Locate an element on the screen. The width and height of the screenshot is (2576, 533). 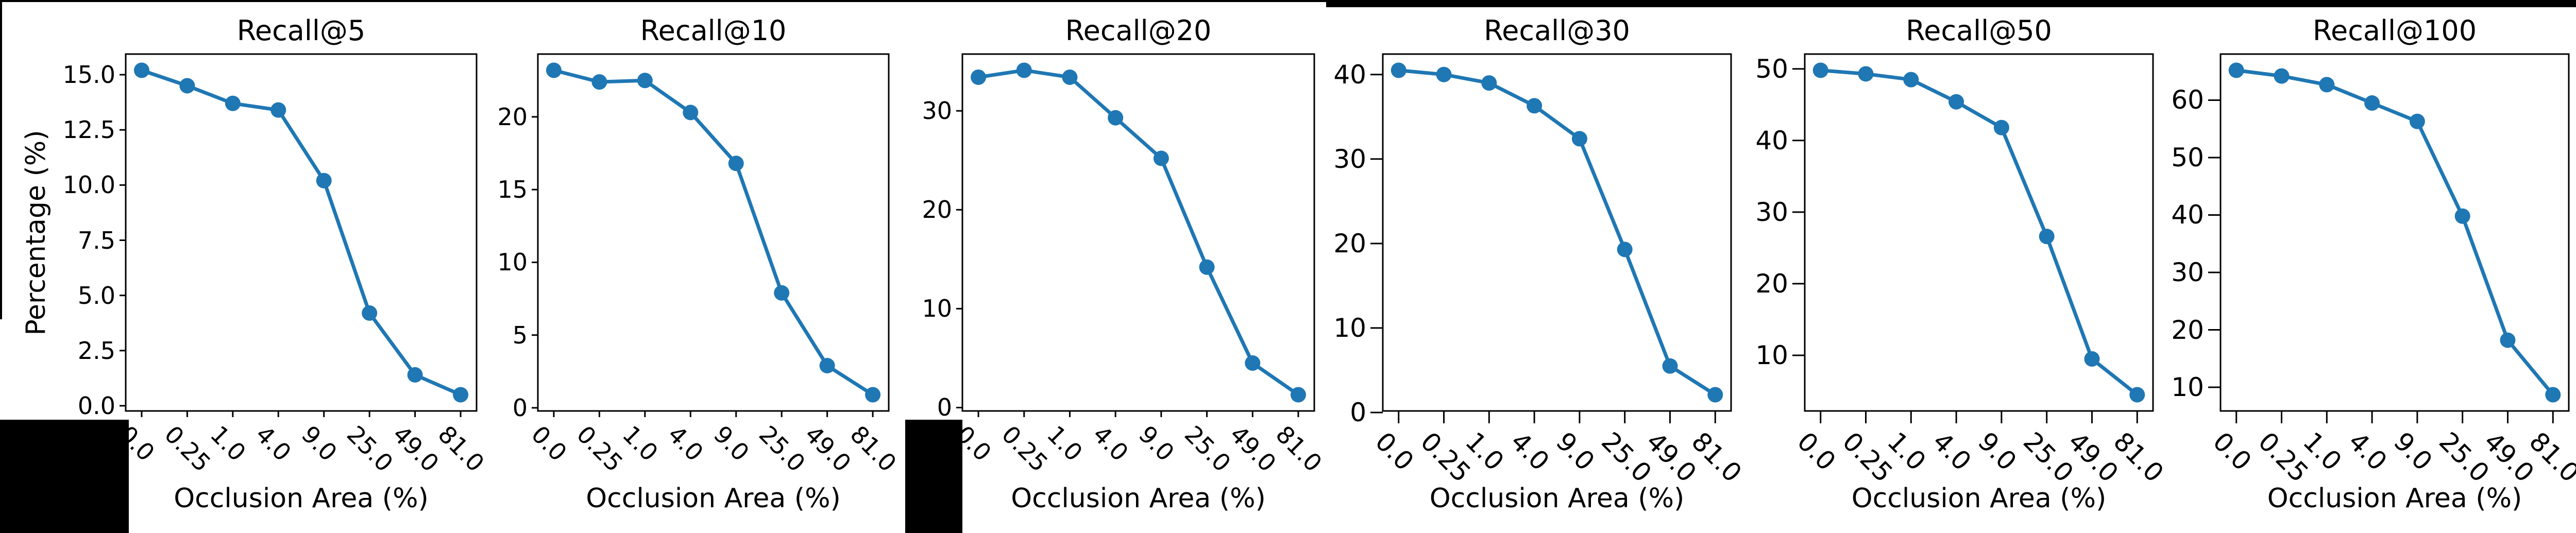
chart-title: Recall@5 is located at coordinates (301, 30).